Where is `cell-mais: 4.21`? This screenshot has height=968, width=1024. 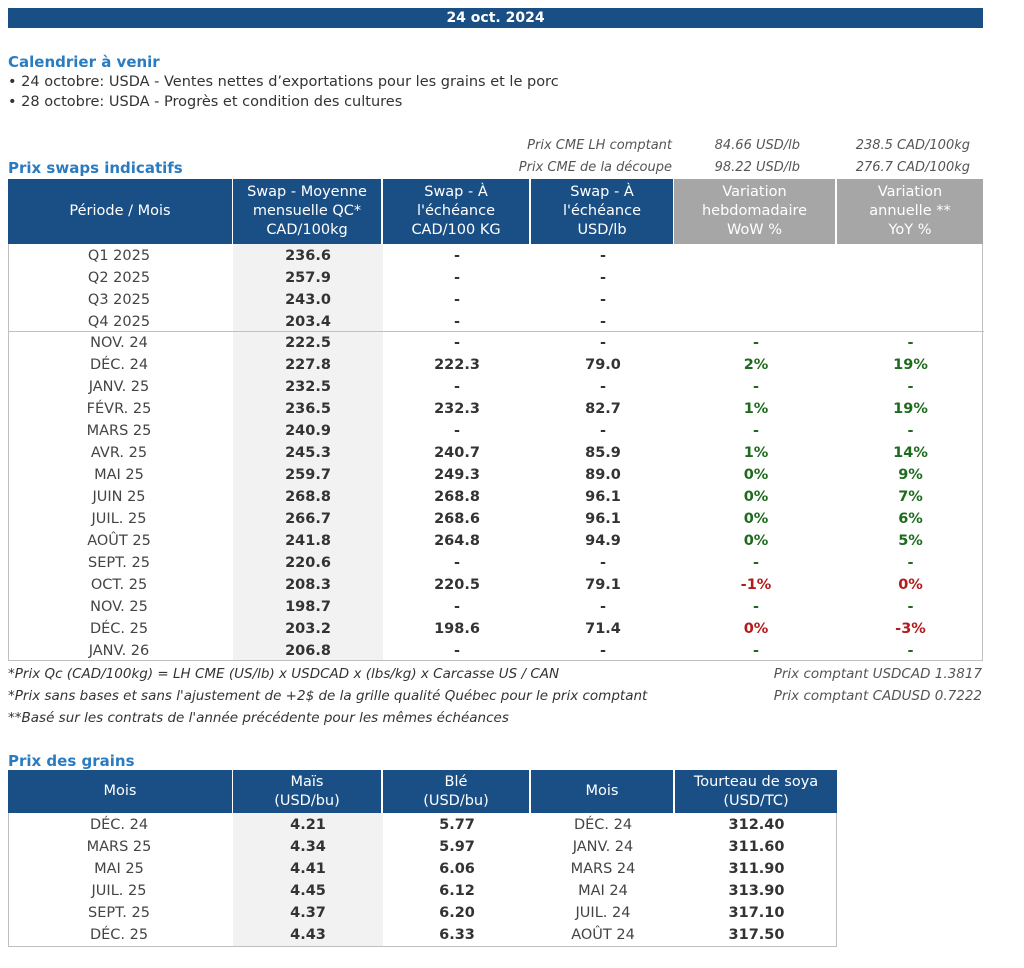
cell-mais: 4.21 is located at coordinates (308, 825).